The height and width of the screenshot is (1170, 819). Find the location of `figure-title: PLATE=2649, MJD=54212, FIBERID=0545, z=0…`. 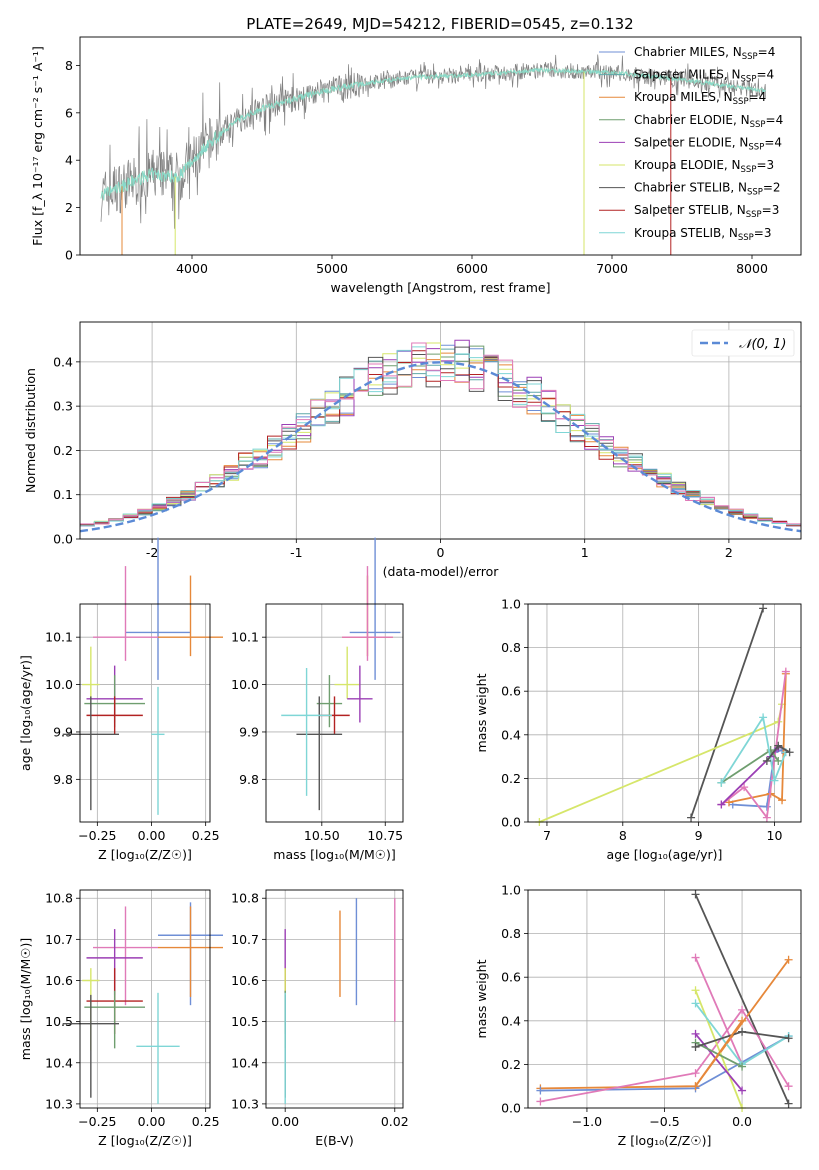

figure-title: PLATE=2649, MJD=54212, FIBERID=0545, z=0… is located at coordinates (439, 24).